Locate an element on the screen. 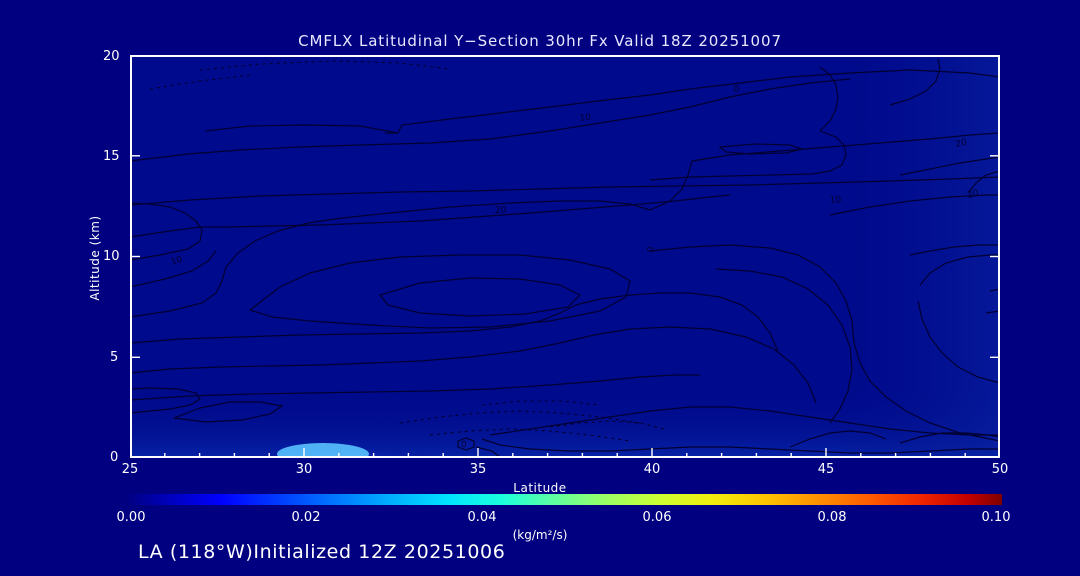  surface-plume-core is located at coordinates (323, 450).